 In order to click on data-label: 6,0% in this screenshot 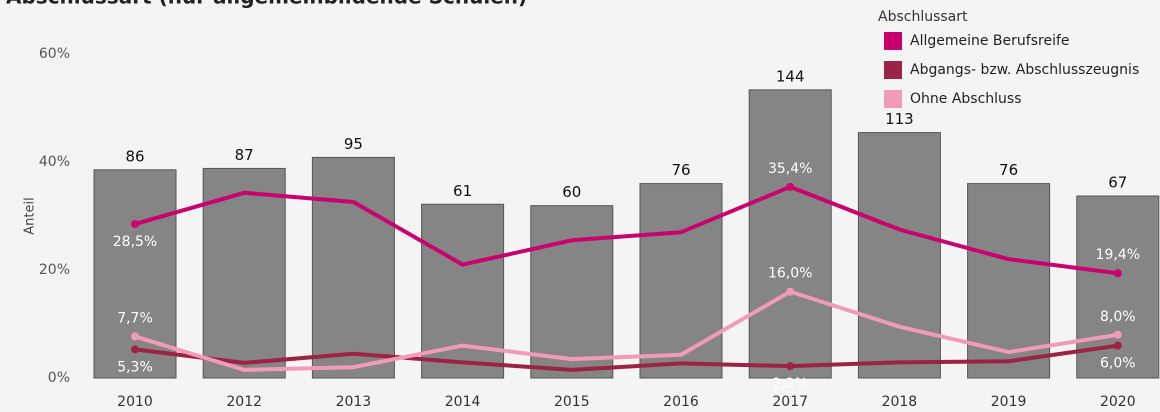, I will do `click(1118, 364)`.